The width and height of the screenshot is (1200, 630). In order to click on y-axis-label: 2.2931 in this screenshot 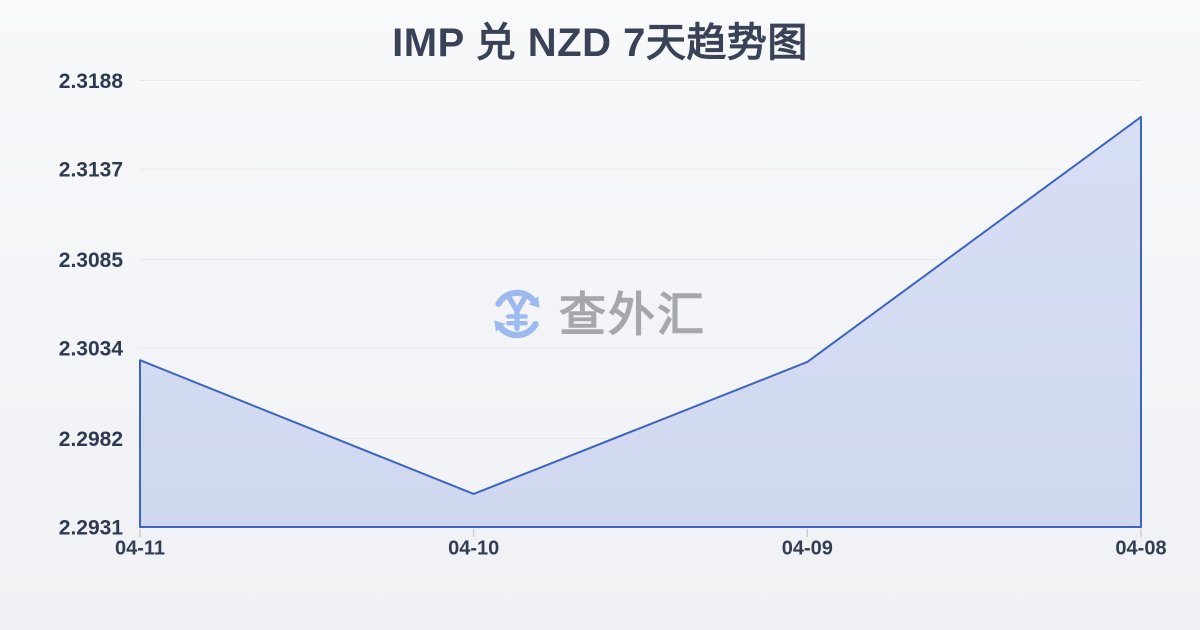, I will do `click(91, 528)`.